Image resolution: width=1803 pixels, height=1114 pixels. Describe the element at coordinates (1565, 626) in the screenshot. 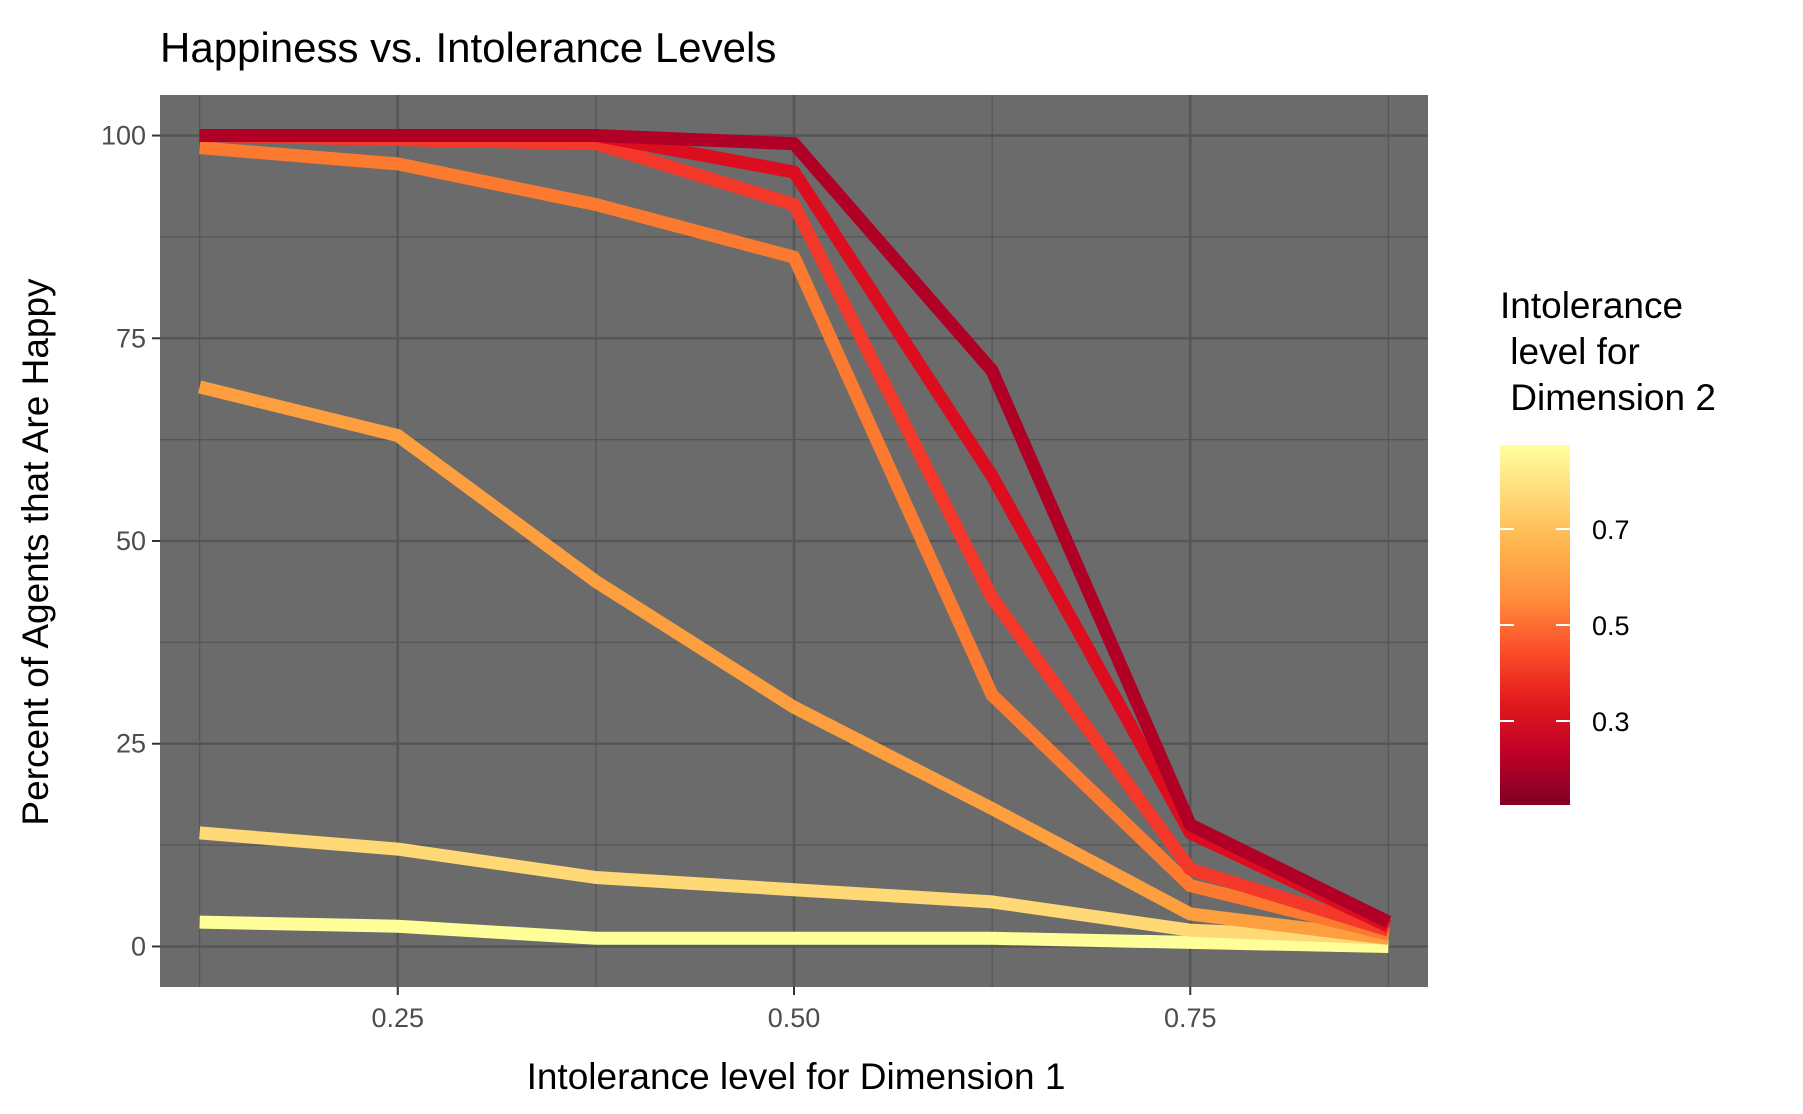

I see `legend-colorbar-ticks: 0.3 0.5 0.7` at that location.